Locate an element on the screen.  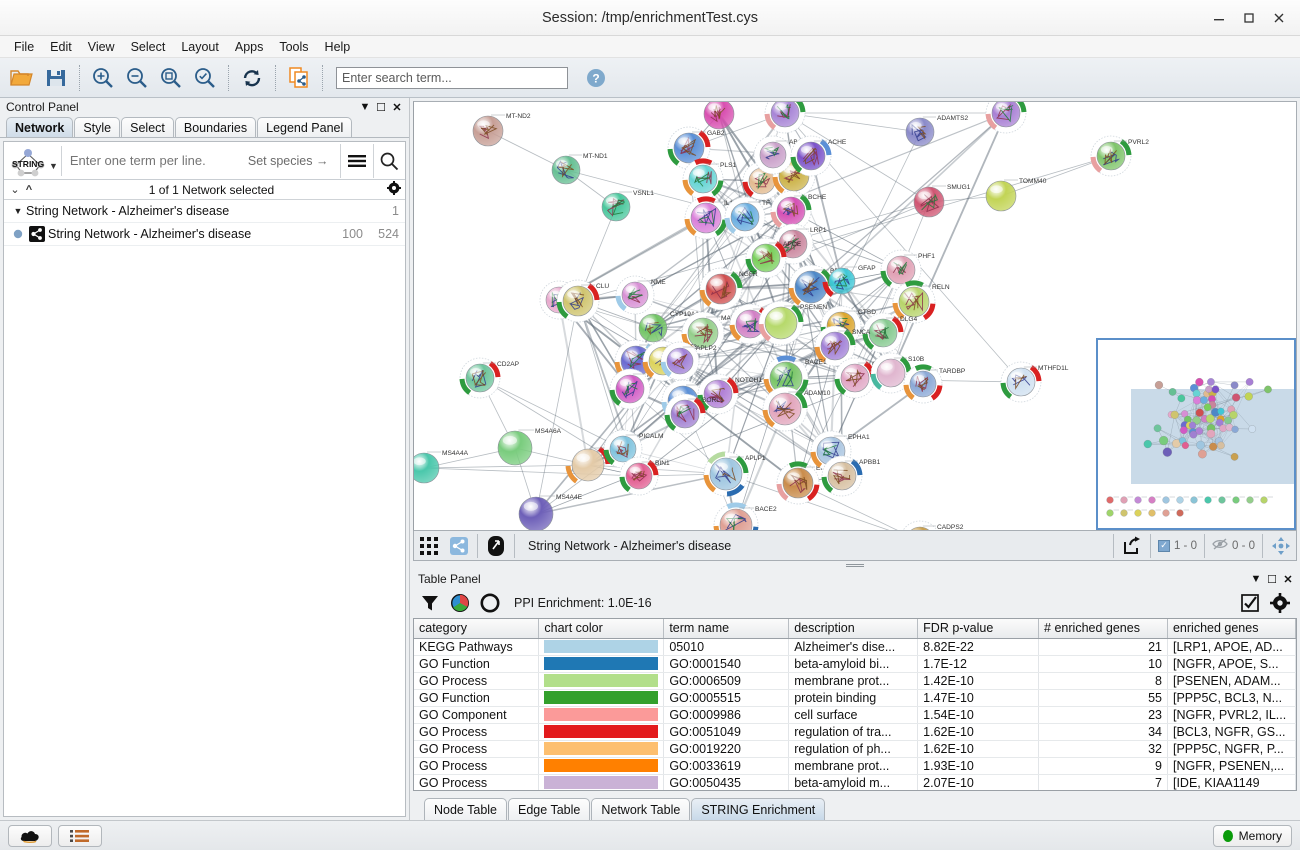
network-node: PSEN1 is located at coordinates (731, 116).